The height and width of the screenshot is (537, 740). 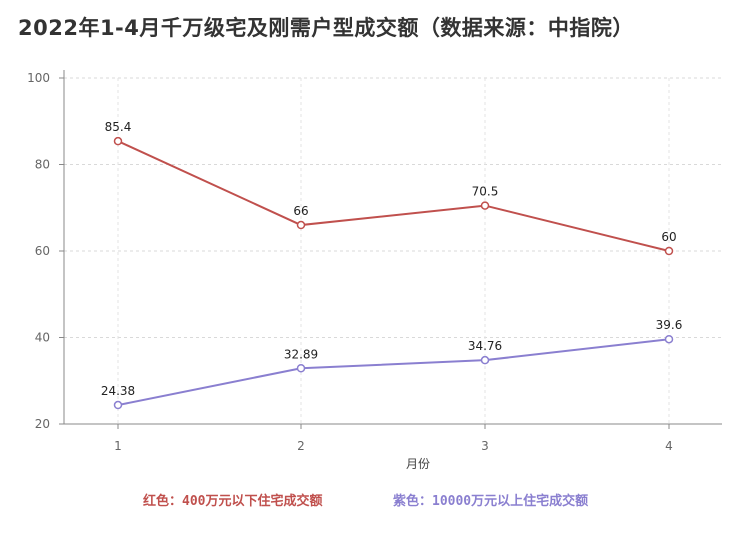 I want to click on x-tick-label: 1, so click(x=118, y=446).